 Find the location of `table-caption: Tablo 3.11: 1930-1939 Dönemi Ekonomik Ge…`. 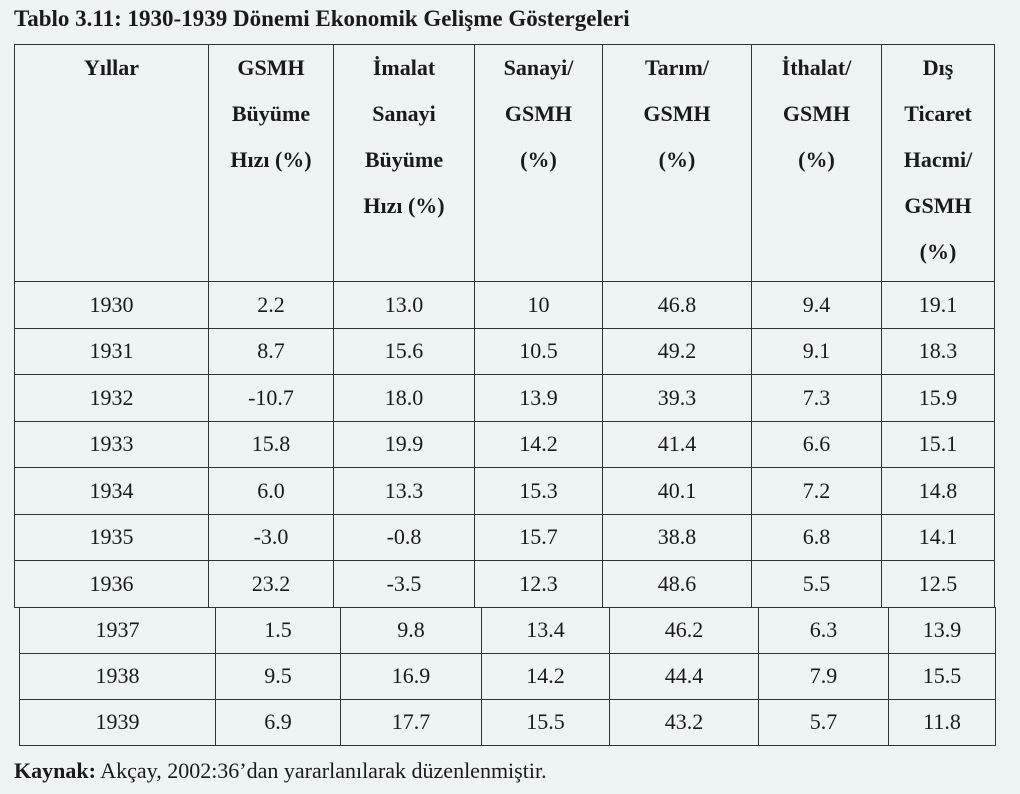

table-caption: Tablo 3.11: 1930-1939 Dönemi Ekonomik Ge… is located at coordinates (322, 18).